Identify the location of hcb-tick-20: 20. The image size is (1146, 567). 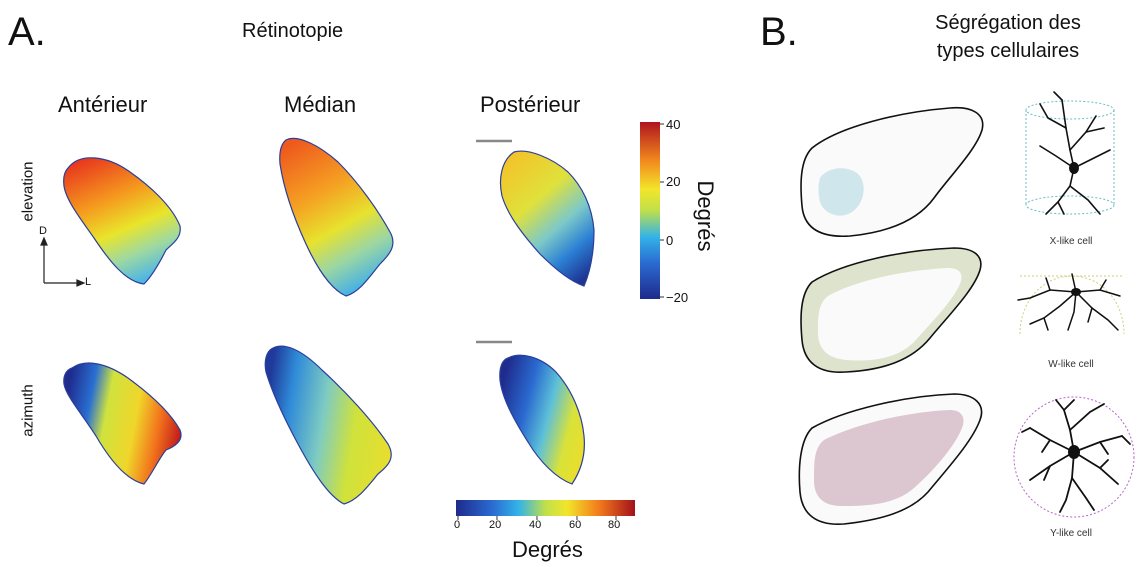
(495, 525).